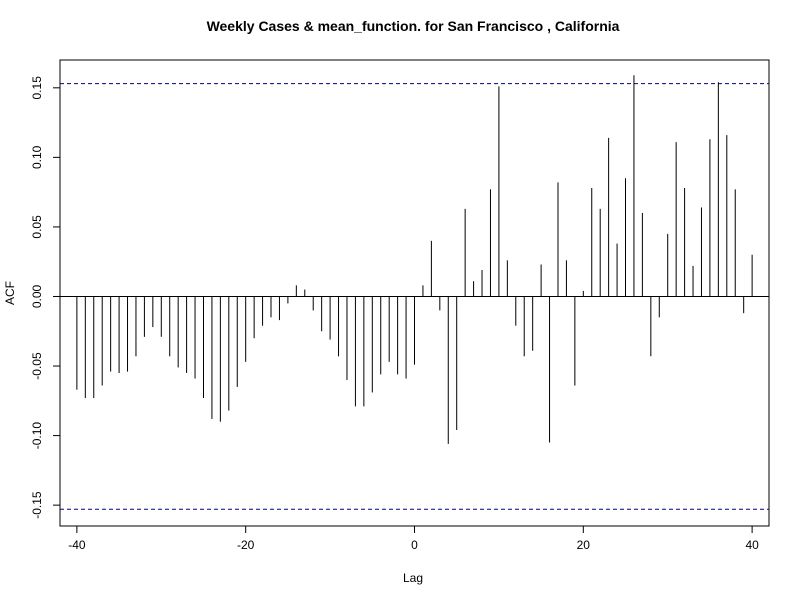 The height and width of the screenshot is (600, 800). I want to click on x-axis-label: Lag, so click(413, 578).